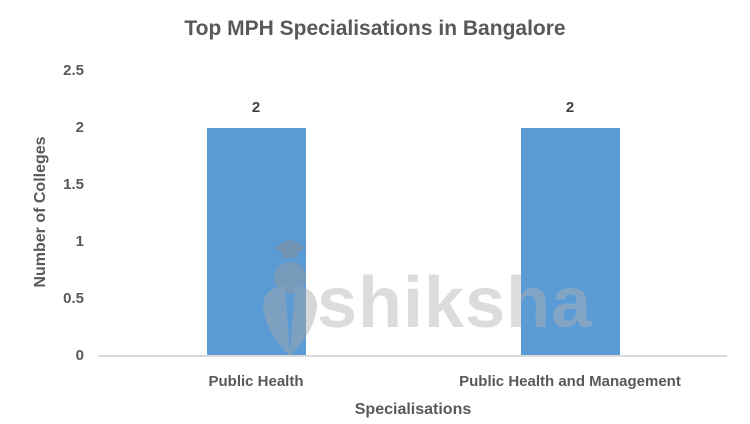 The height and width of the screenshot is (424, 750). Describe the element at coordinates (256, 242) in the screenshot. I see `bar-public-health` at that location.